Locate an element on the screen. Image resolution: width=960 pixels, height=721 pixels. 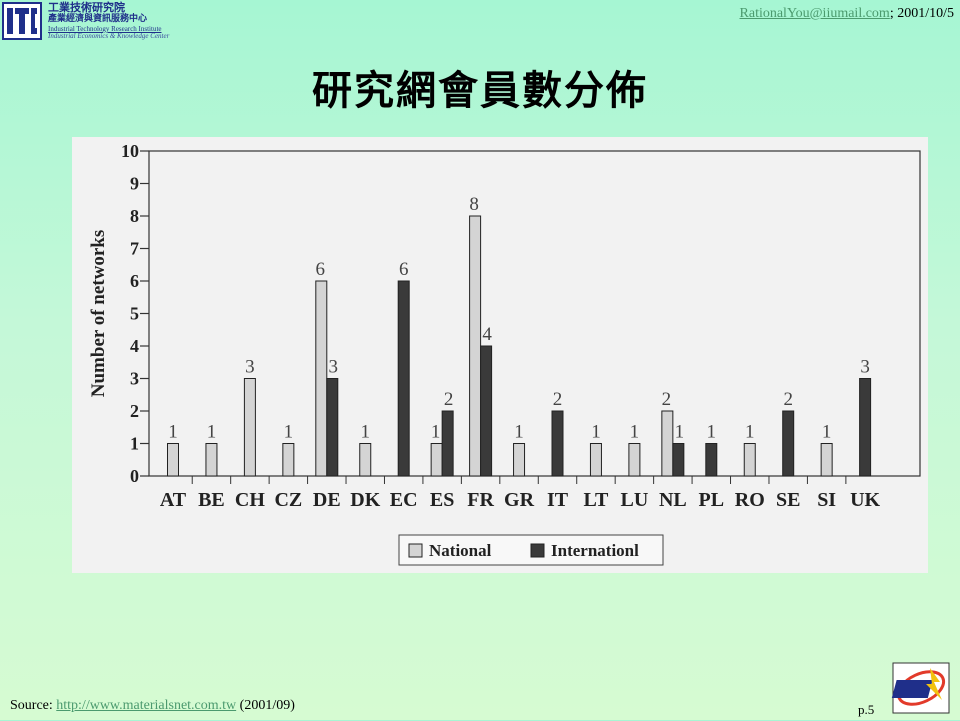
x-tick-label: EC is located at coordinates (404, 500).